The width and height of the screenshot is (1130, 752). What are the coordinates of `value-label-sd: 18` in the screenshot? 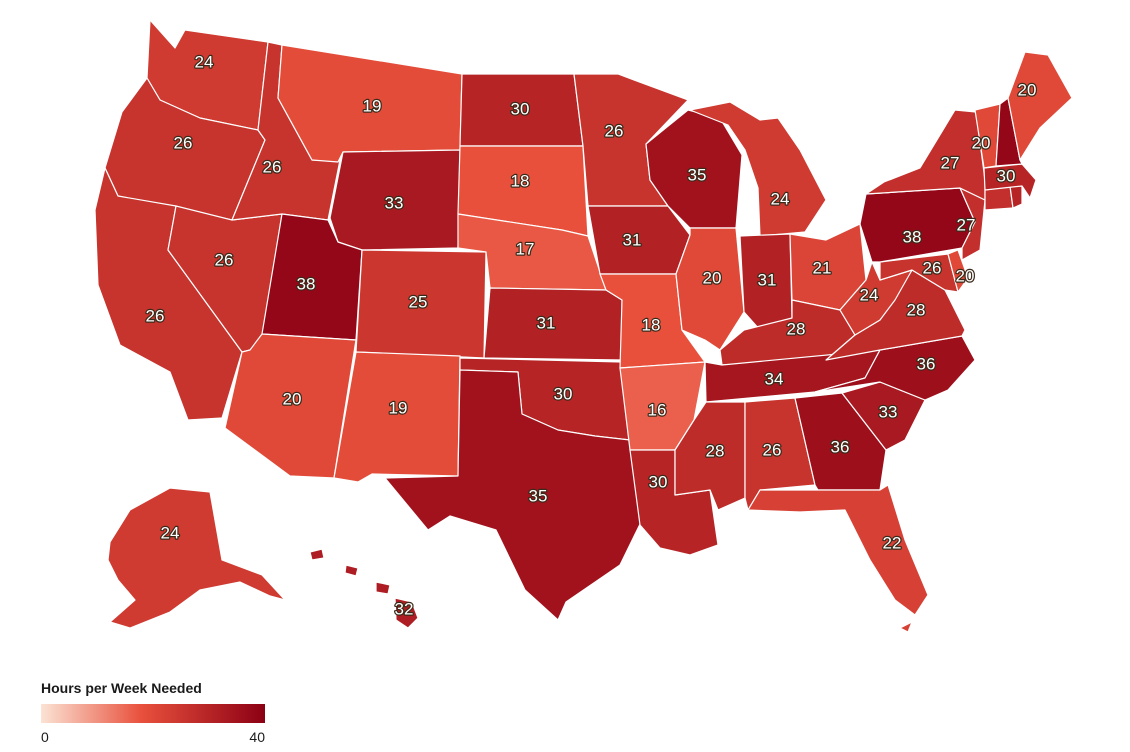 It's located at (520, 181).